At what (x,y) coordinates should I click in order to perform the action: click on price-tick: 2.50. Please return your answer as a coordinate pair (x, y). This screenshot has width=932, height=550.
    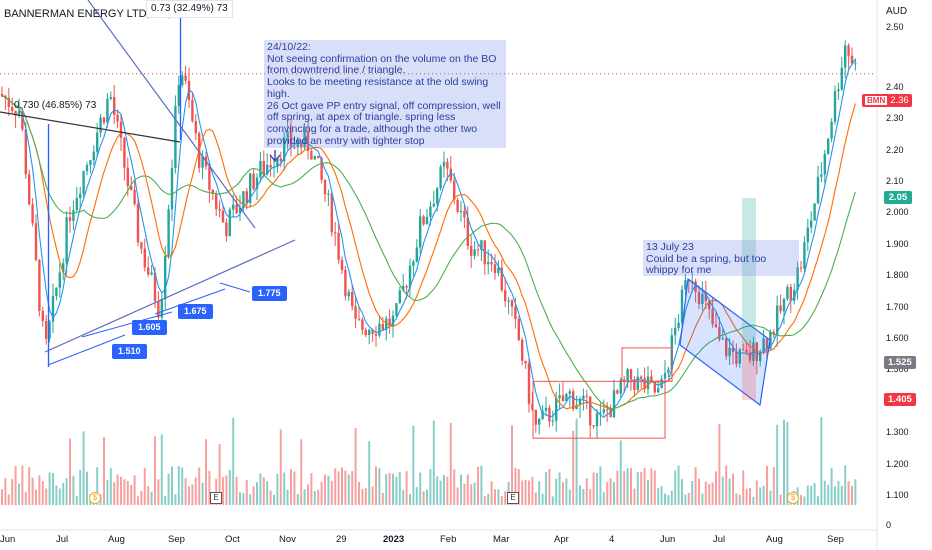
    Looking at the image, I should click on (895, 27).